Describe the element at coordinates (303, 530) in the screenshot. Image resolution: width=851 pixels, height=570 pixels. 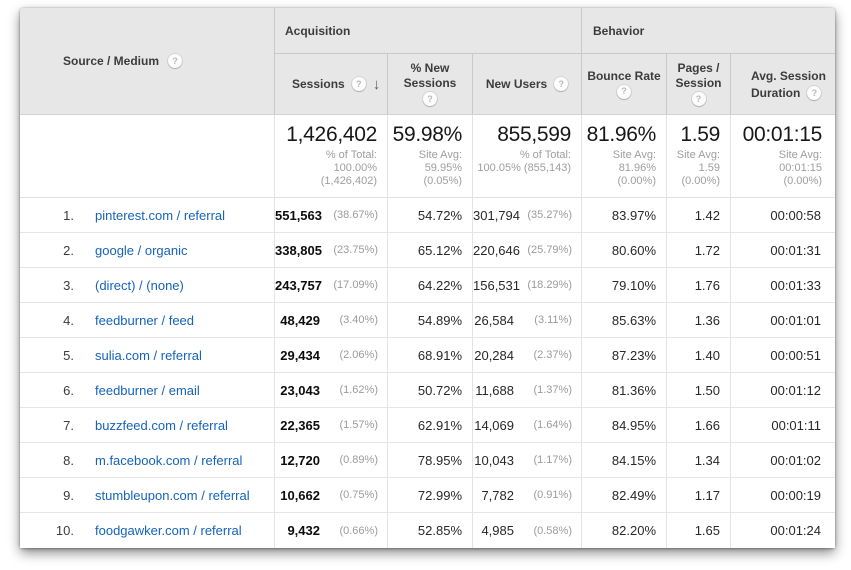
I see `sessions-value: 9,432` at that location.